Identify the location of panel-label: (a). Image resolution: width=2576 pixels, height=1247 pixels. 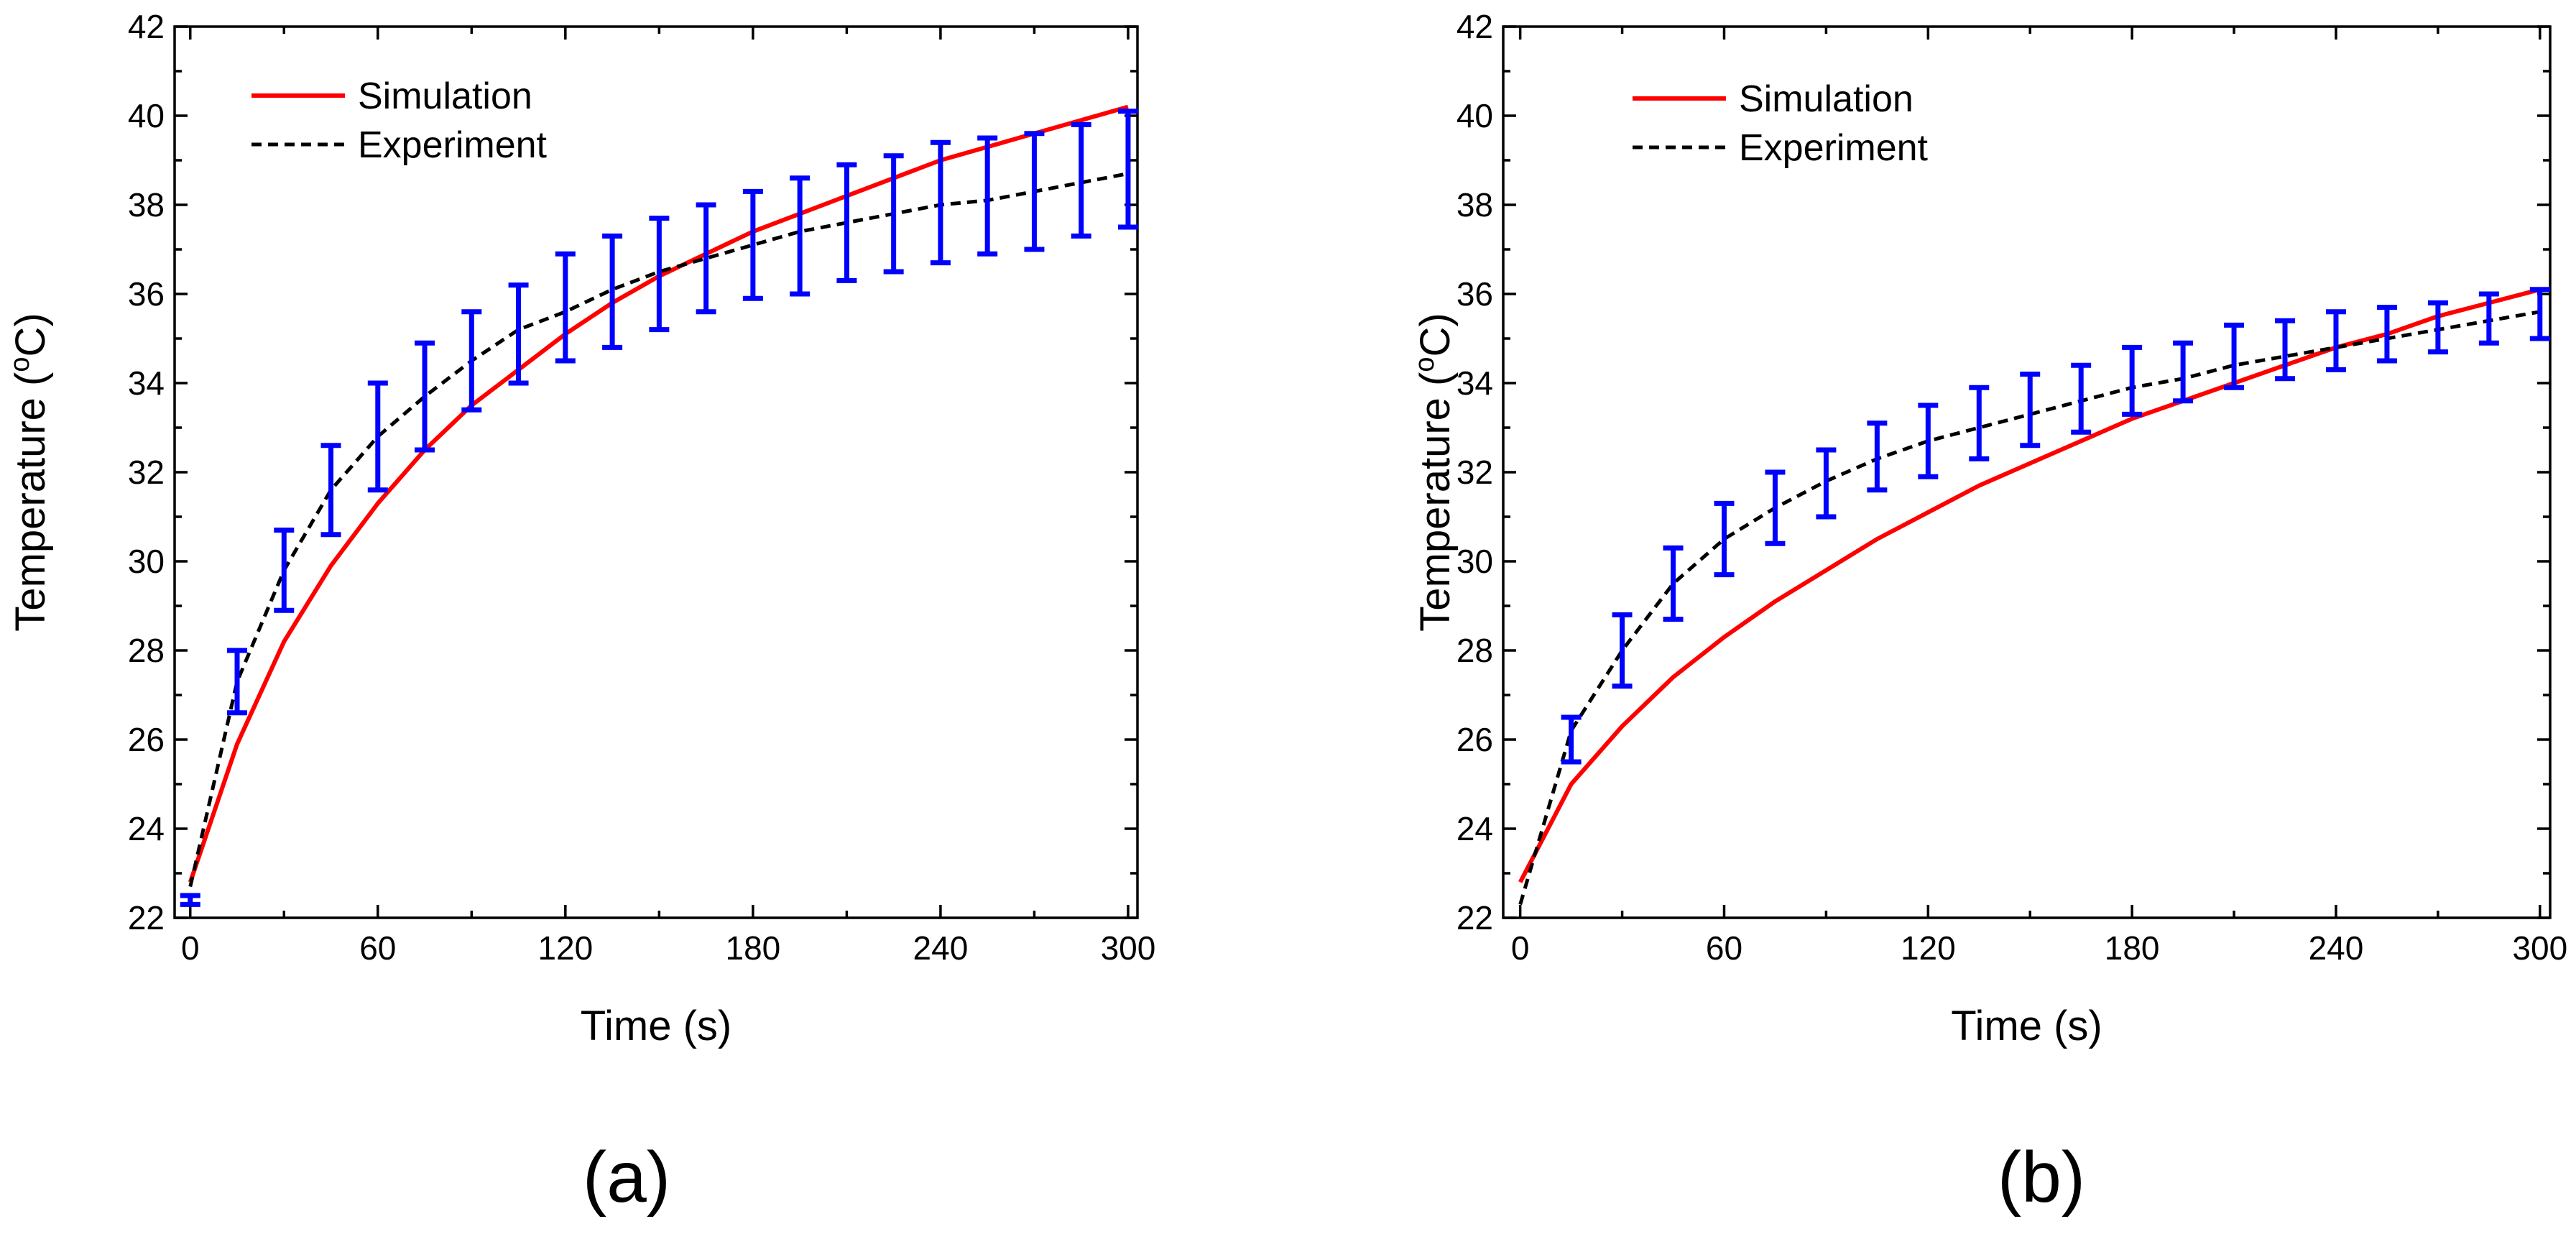
(626, 1177).